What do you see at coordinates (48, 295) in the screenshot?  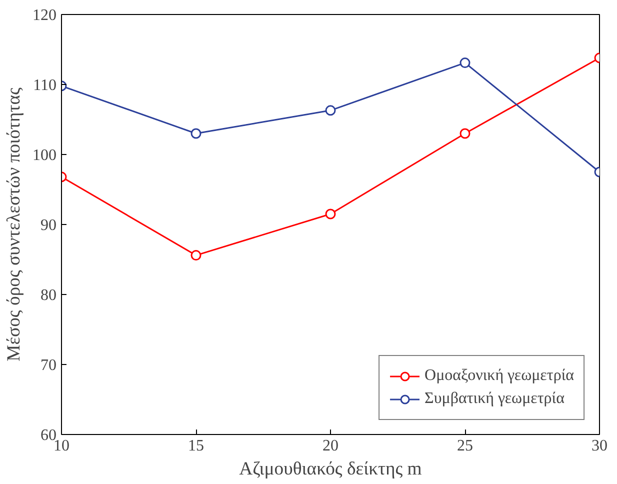 I see `y-tick-label: 80` at bounding box center [48, 295].